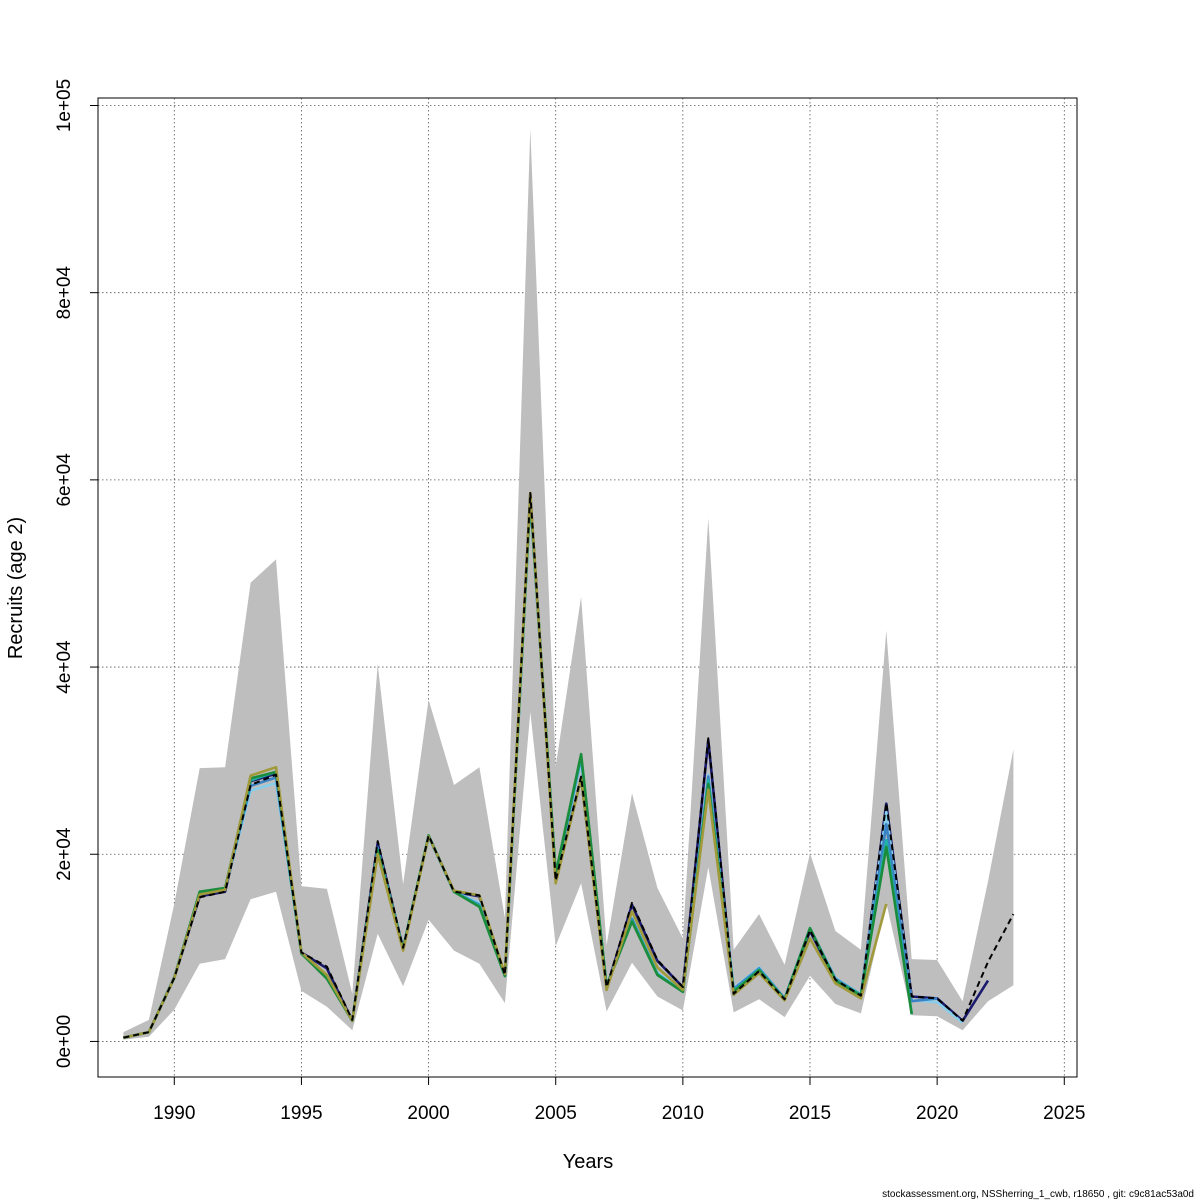  What do you see at coordinates (428, 1113) in the screenshot?
I see `x-tick-label: 2000` at bounding box center [428, 1113].